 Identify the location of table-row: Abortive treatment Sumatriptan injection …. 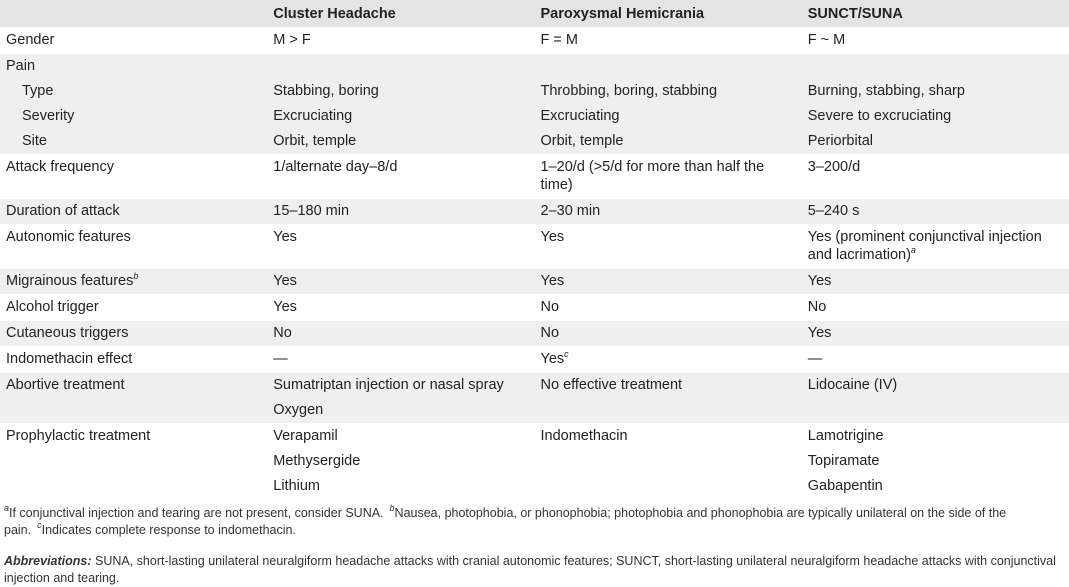
(534, 398).